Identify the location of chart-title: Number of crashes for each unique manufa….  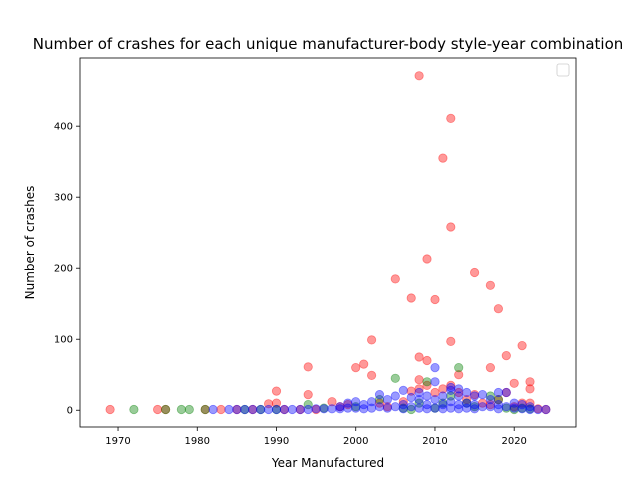
(328, 44).